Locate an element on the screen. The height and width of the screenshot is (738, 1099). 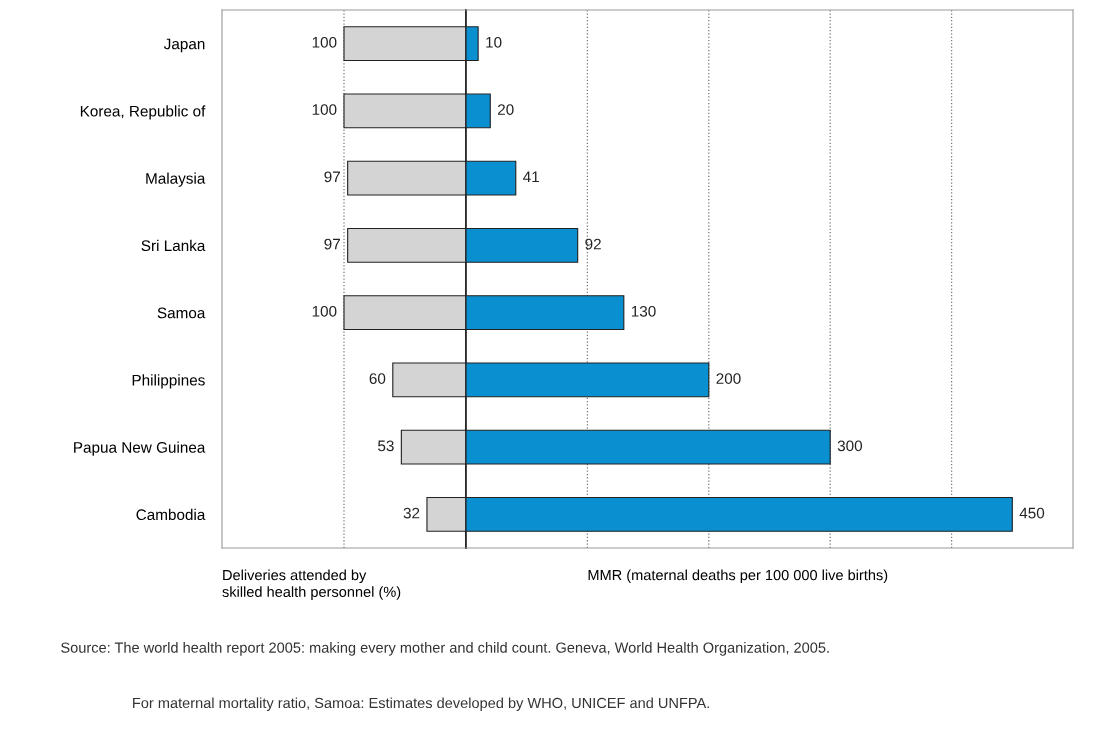
data-label: 450 is located at coordinates (1032, 513).